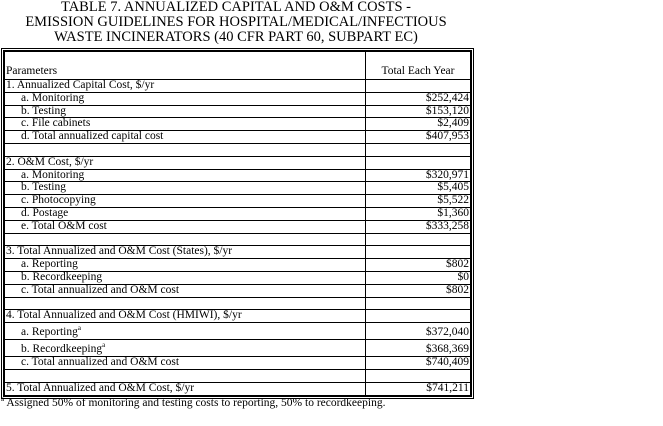 The height and width of the screenshot is (426, 663). Describe the element at coordinates (185, 86) in the screenshot. I see `row-label: 1. Annualized Capital Cost, $/yr` at that location.